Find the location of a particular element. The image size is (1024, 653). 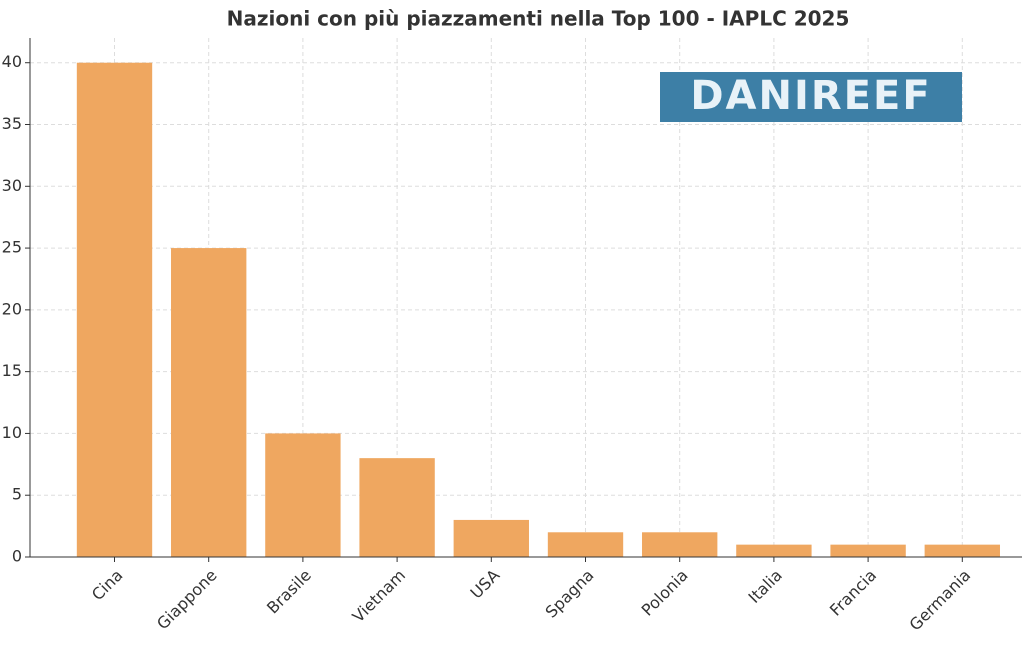

x-tick-label: USA is located at coordinates (484, 584).